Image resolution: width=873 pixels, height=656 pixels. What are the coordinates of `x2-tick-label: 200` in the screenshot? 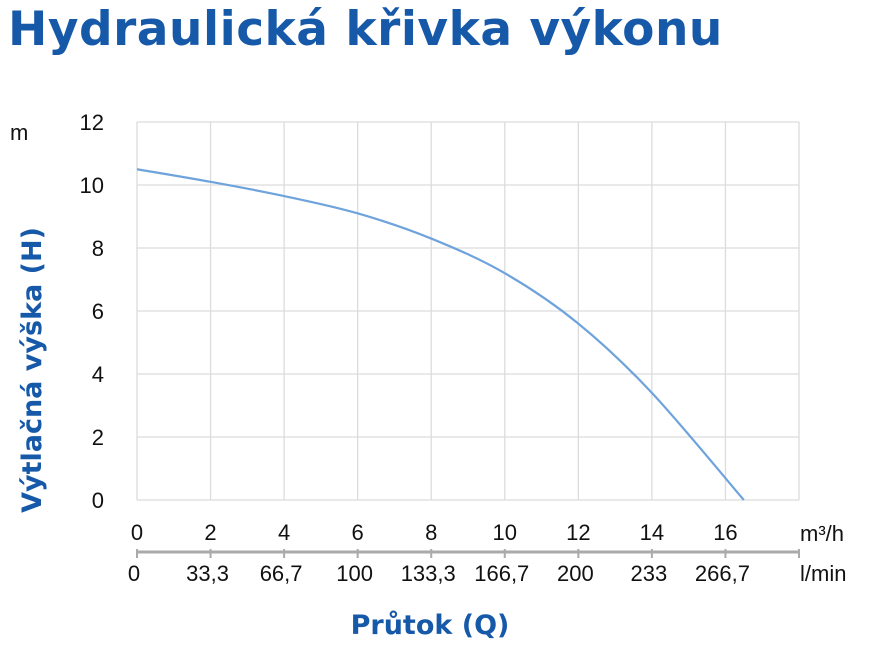 It's located at (575, 573).